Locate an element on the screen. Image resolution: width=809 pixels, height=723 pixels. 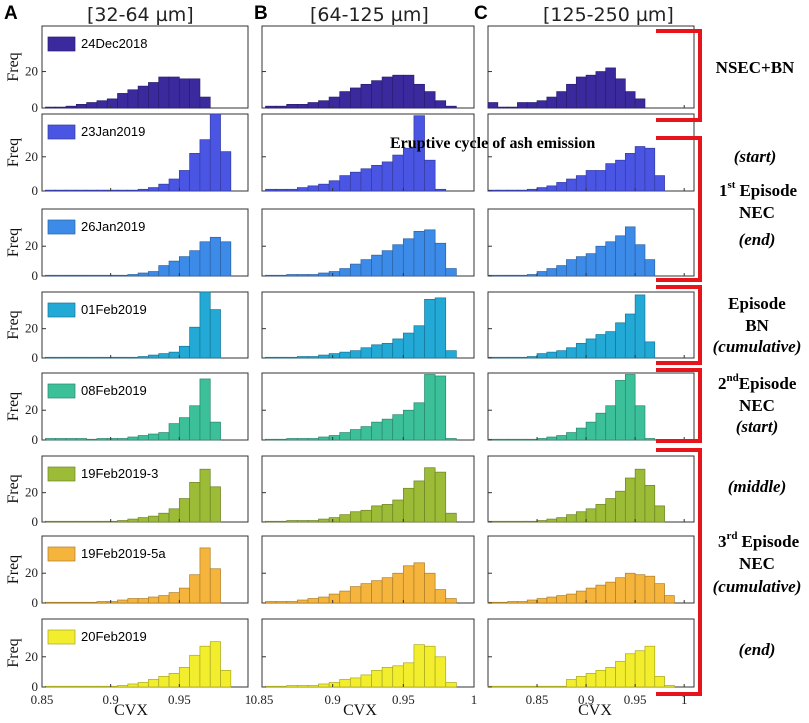
legend-label: 19Feb2019-3 is located at coordinates (119, 473).